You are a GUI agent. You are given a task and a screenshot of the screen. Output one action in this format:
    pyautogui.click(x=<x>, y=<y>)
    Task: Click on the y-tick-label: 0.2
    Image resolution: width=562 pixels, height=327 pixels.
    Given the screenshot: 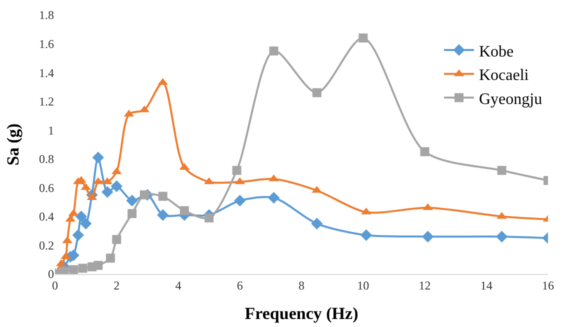 What is the action you would take?
    pyautogui.click(x=46, y=245)
    